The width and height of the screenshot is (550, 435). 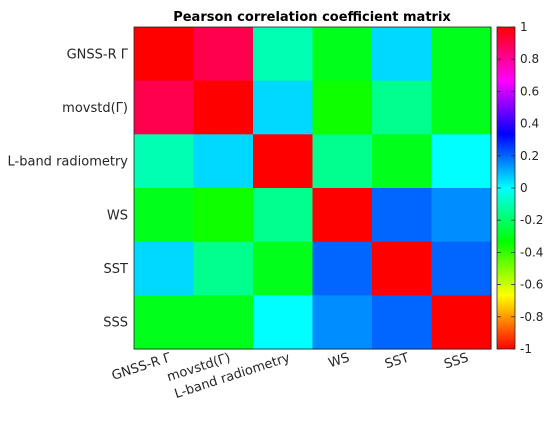 I want to click on colorbar-tick-label: -0.8, so click(x=531, y=317).